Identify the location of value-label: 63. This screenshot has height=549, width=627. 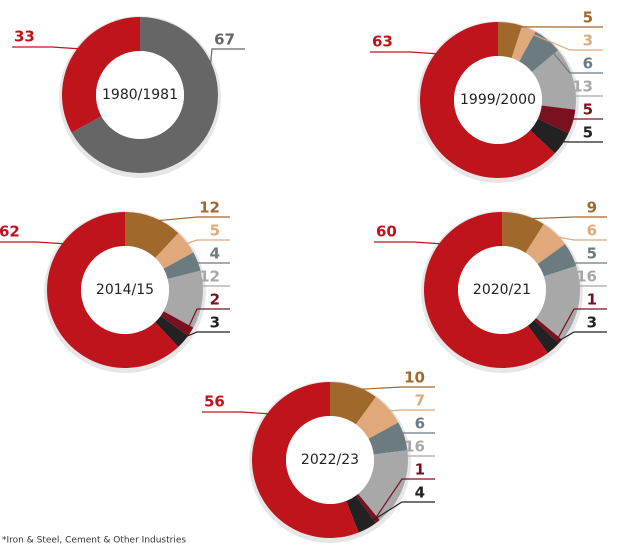
(382, 42).